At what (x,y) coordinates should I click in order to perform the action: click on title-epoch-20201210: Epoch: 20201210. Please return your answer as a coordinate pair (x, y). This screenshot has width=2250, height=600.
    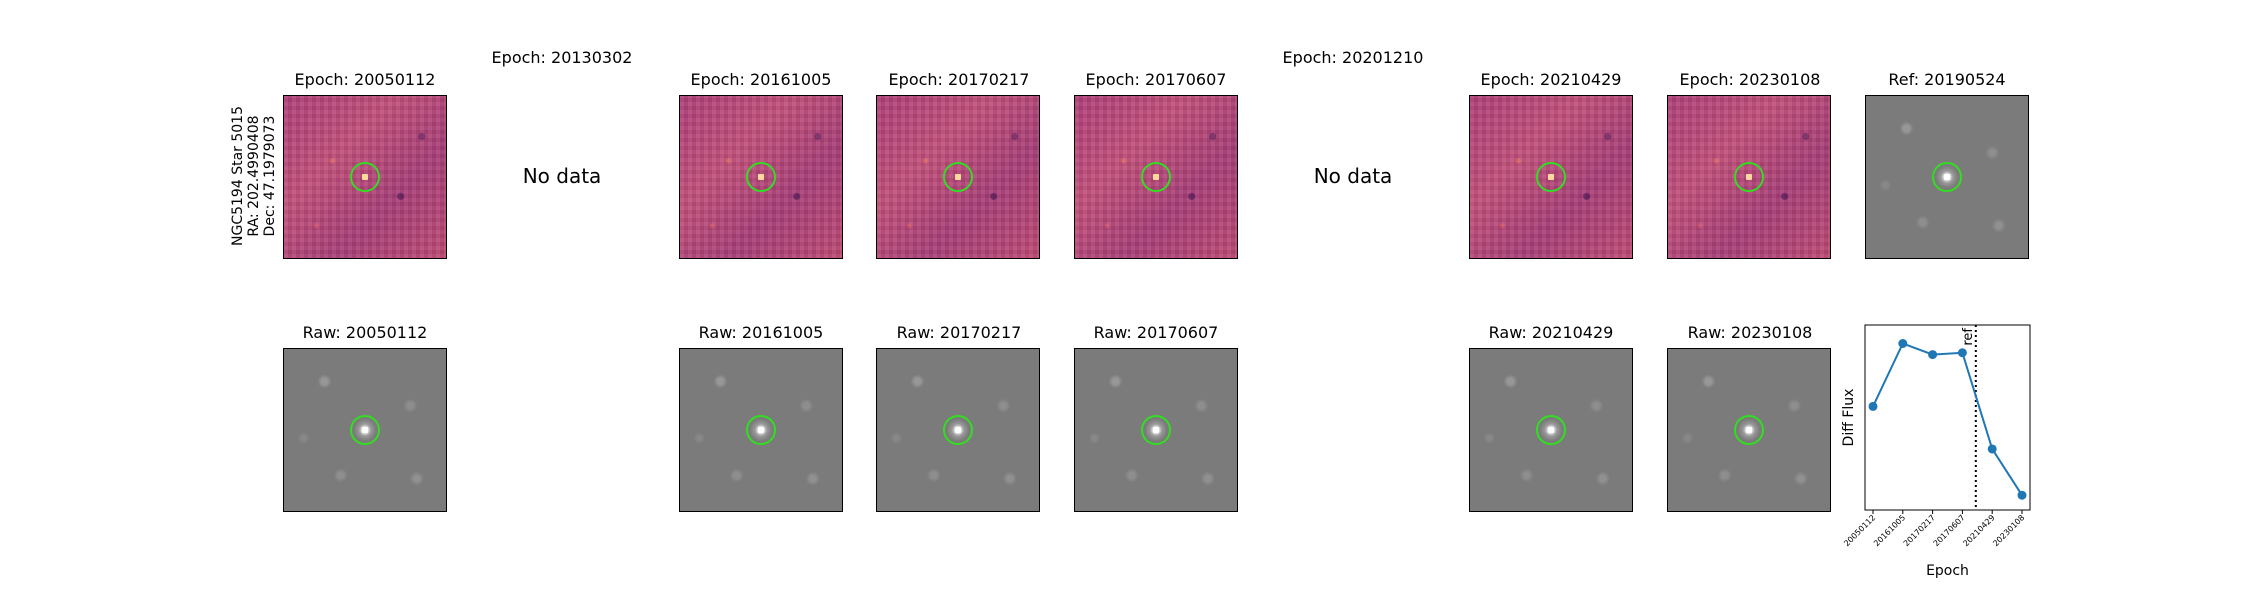
    Looking at the image, I should click on (1353, 57).